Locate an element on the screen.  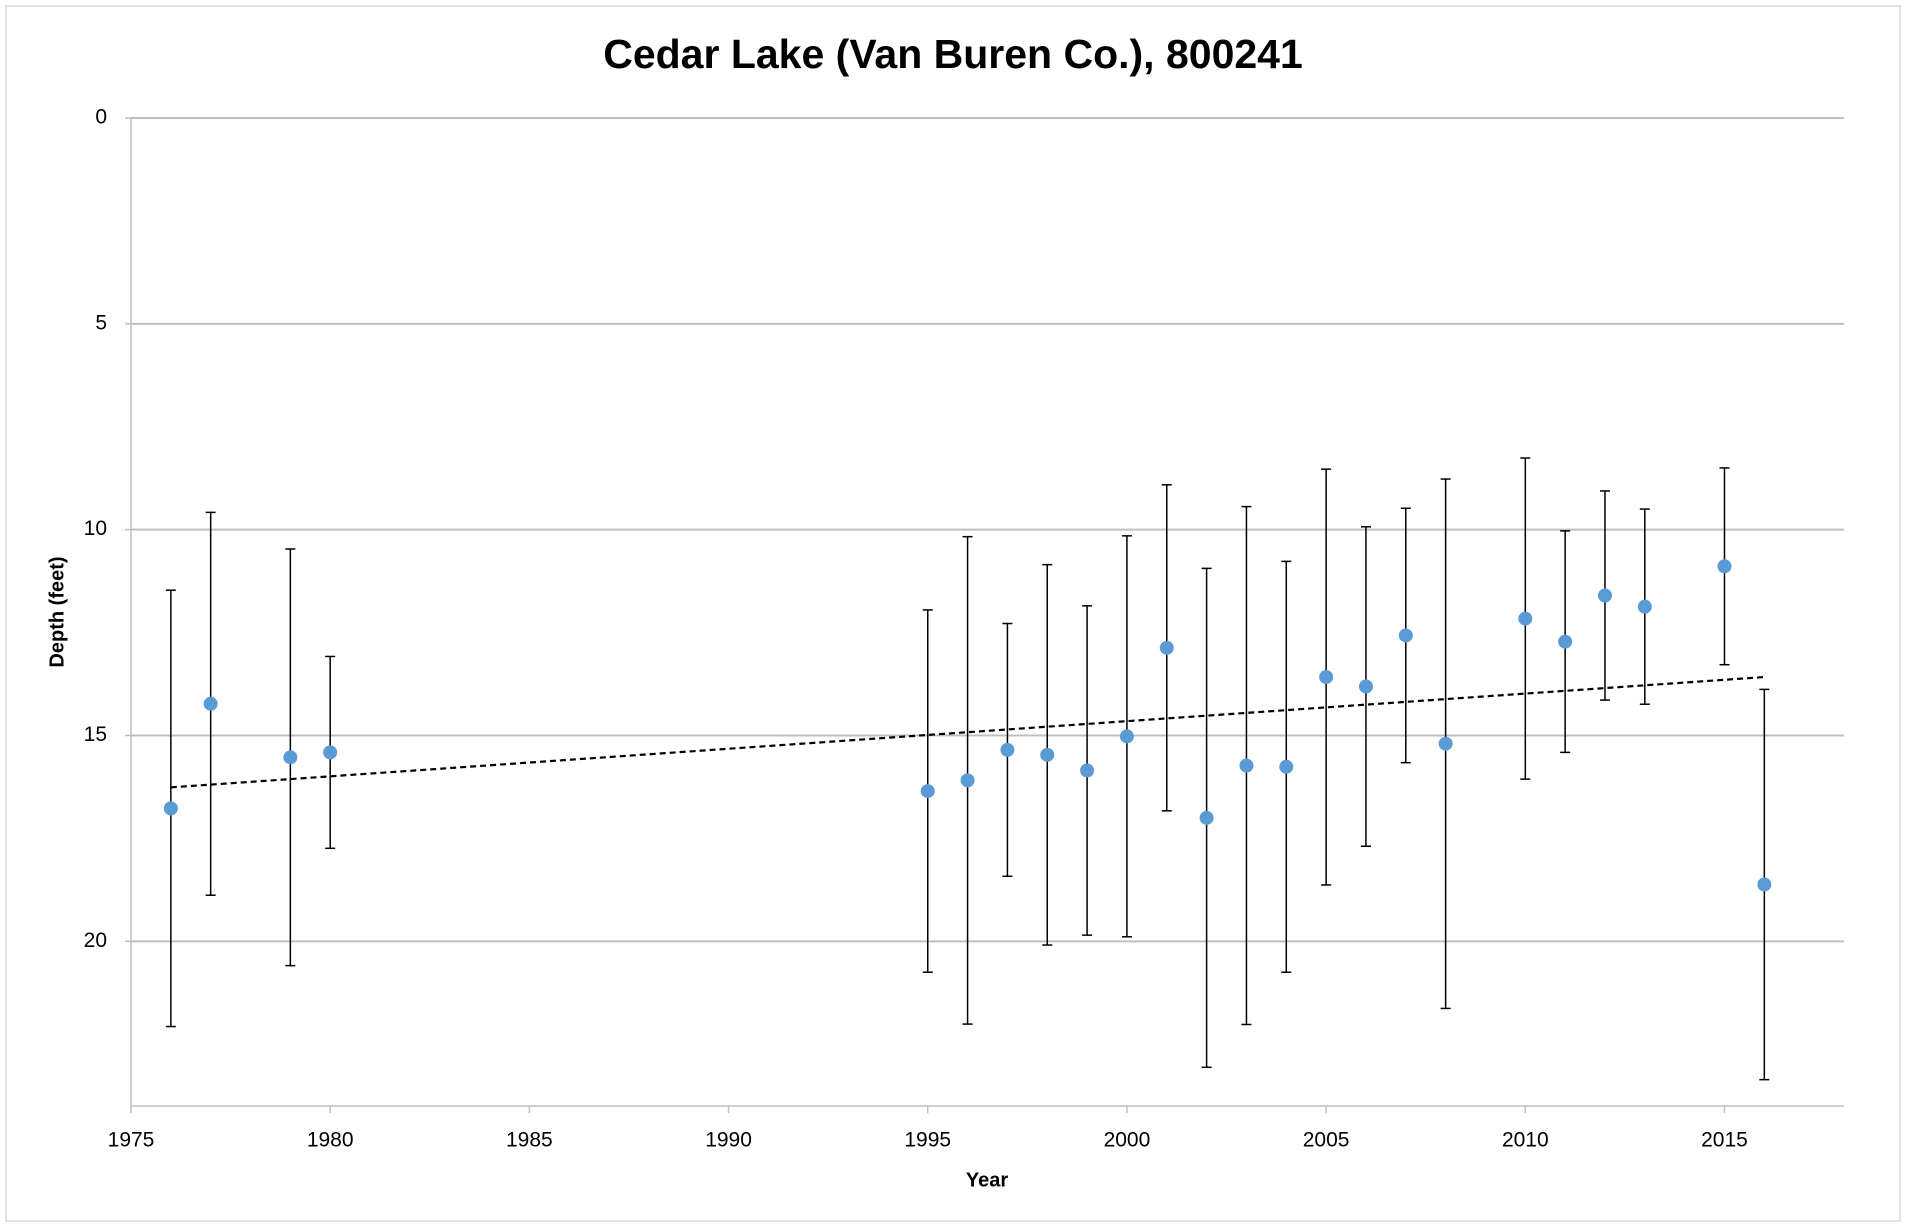
x-tick-label: 2015 is located at coordinates (1724, 1140).